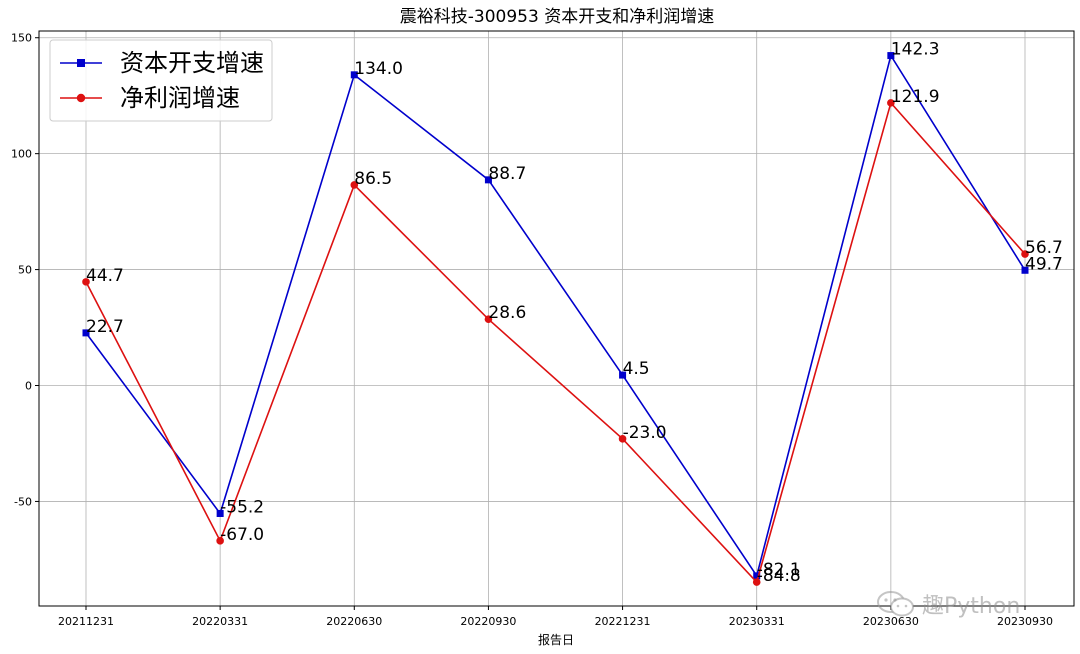  I want to click on data-label: 142.3, so click(915, 50).